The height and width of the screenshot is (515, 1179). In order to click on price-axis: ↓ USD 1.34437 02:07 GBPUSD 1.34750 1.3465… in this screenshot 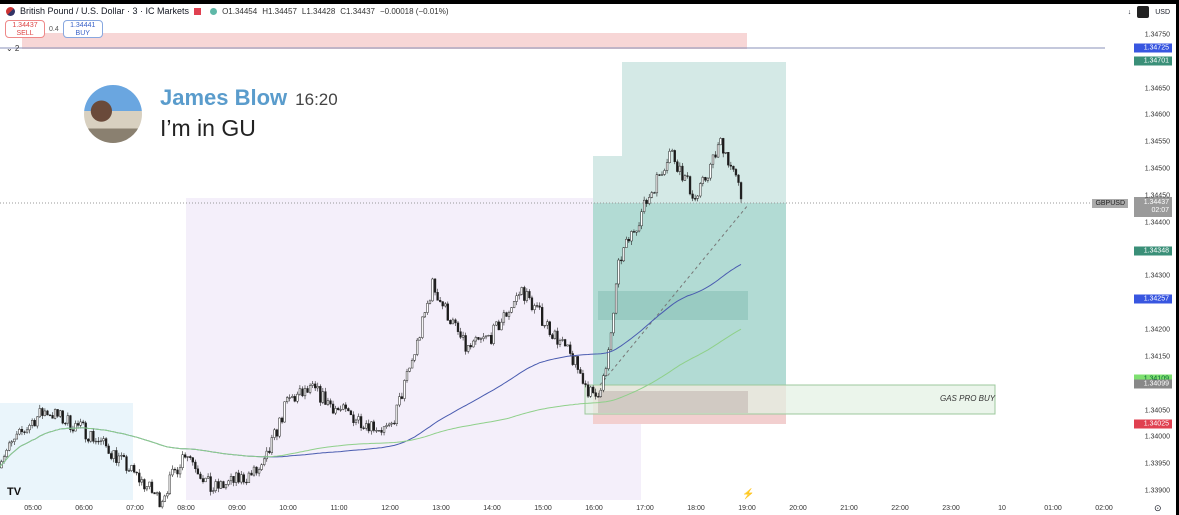, I will do `click(1135, 257)`.